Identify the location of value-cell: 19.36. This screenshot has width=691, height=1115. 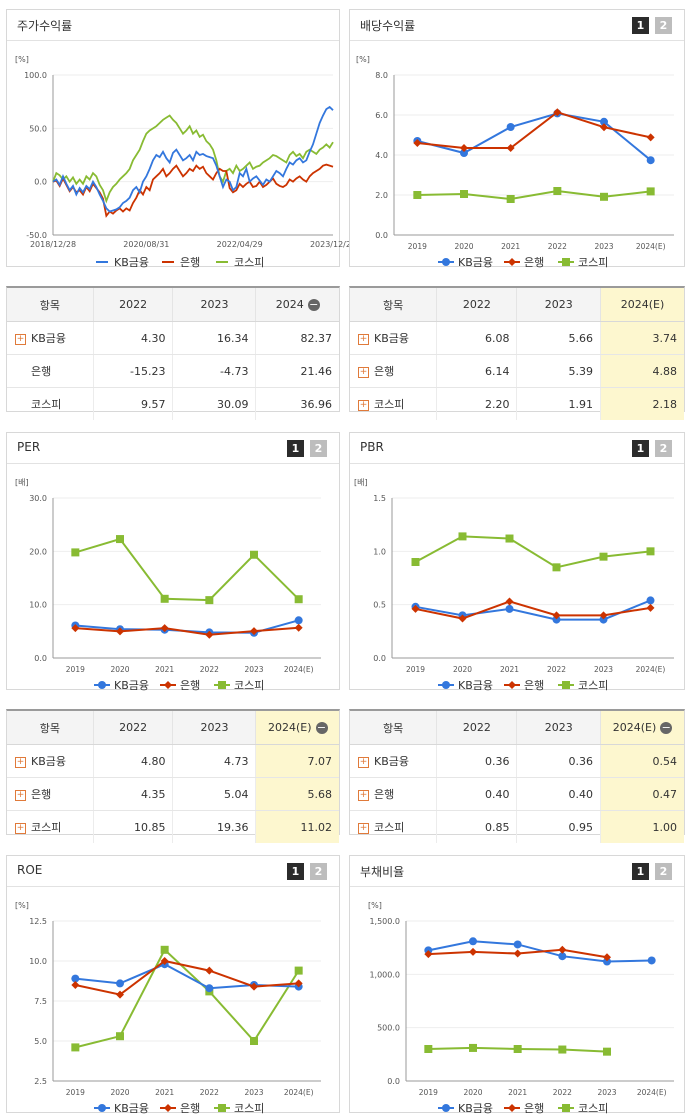
(214, 826).